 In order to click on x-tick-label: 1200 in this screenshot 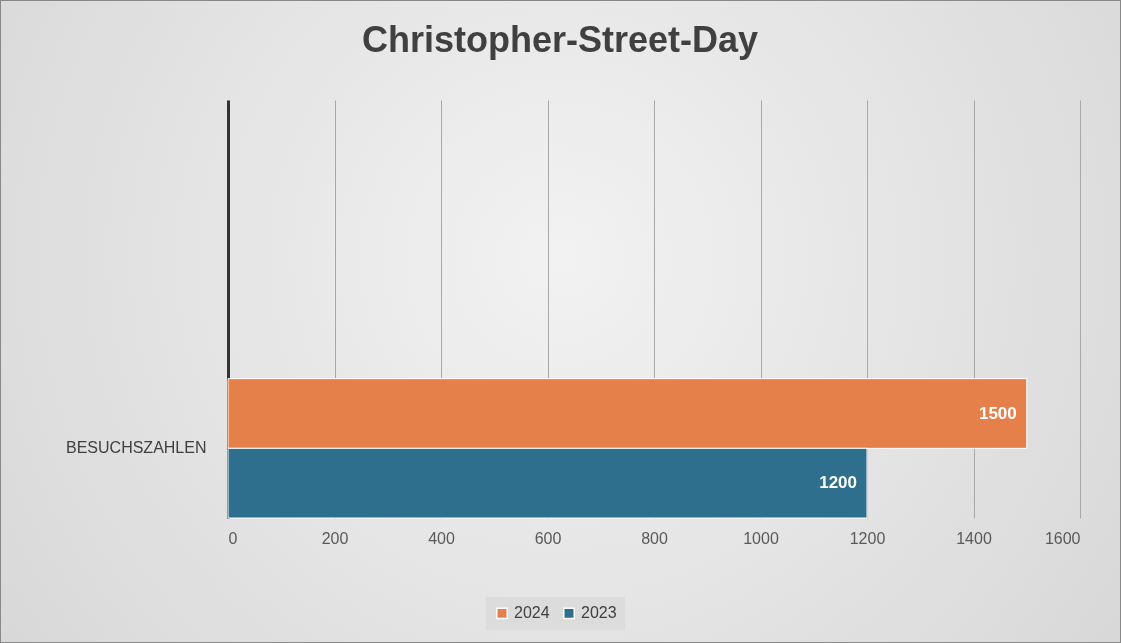, I will do `click(867, 538)`.